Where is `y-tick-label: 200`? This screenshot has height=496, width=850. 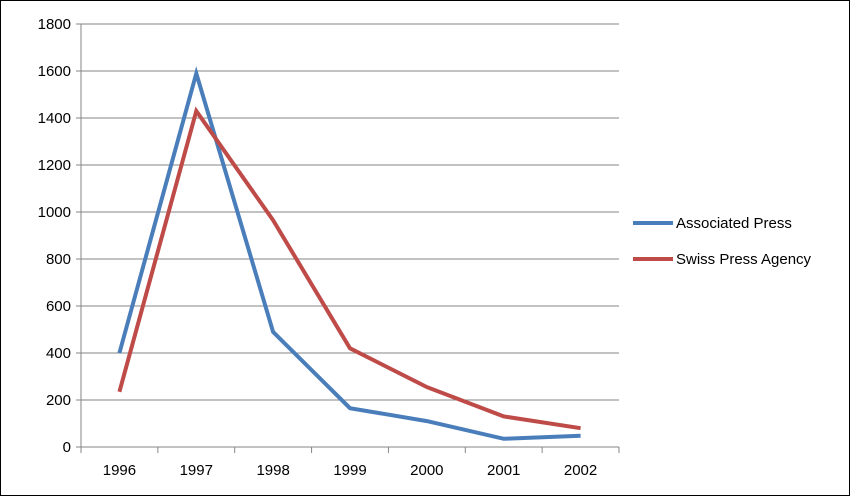
y-tick-label: 200 is located at coordinates (58, 400).